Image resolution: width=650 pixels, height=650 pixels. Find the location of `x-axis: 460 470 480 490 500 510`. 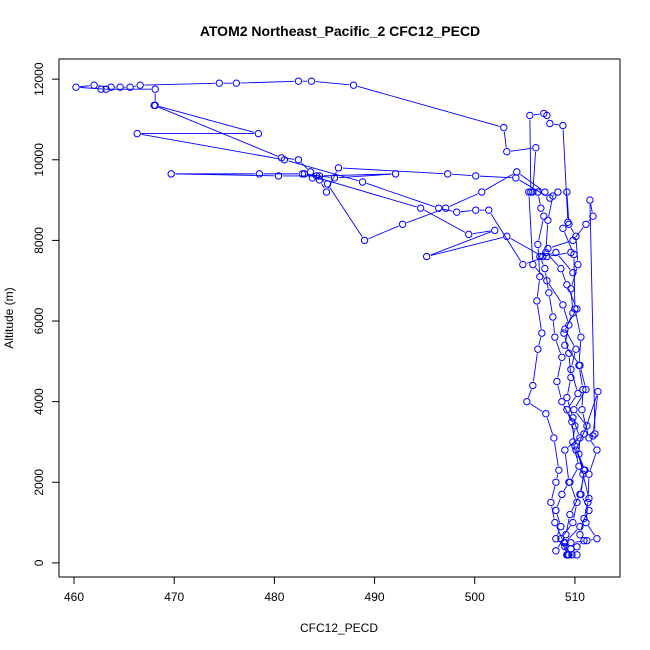

x-axis: 460 470 480 490 500 510 is located at coordinates (324, 590).